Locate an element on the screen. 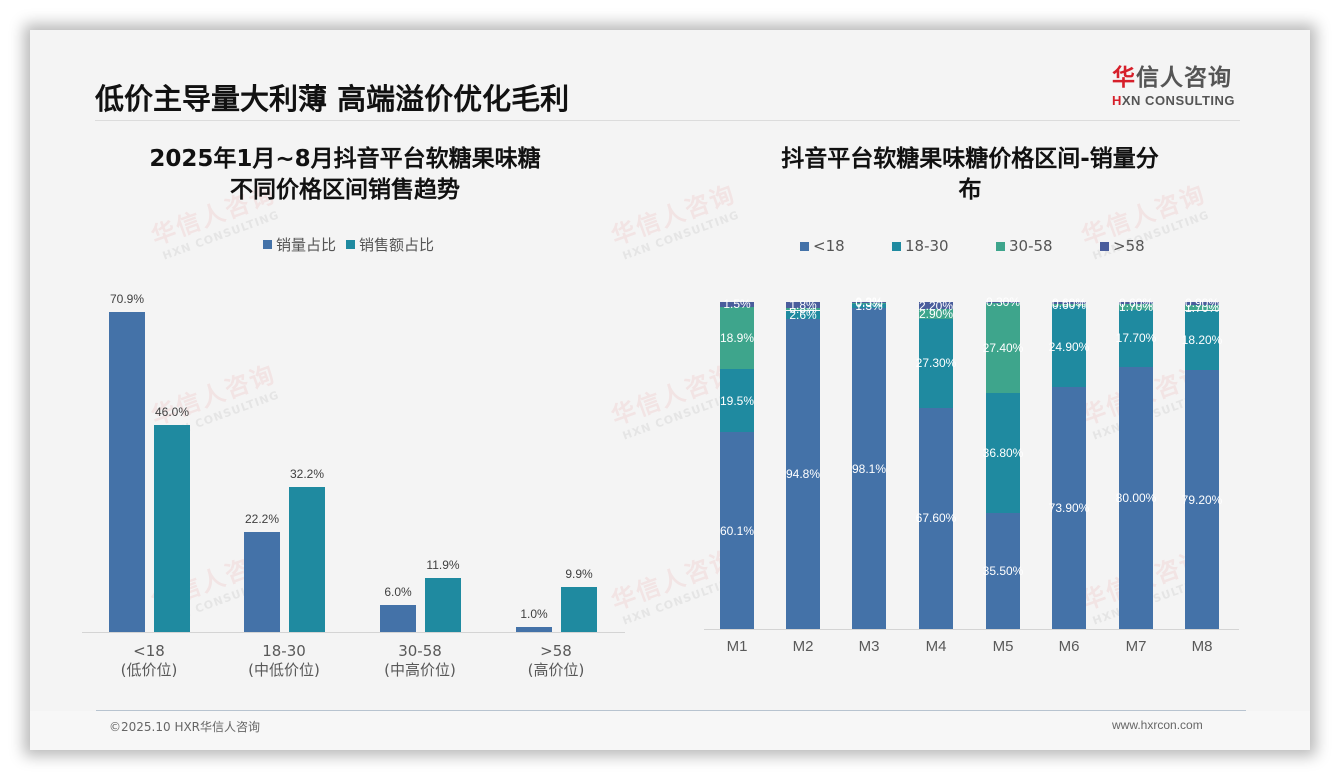  segment-value-label: 17.70% is located at coordinates (1136, 338).